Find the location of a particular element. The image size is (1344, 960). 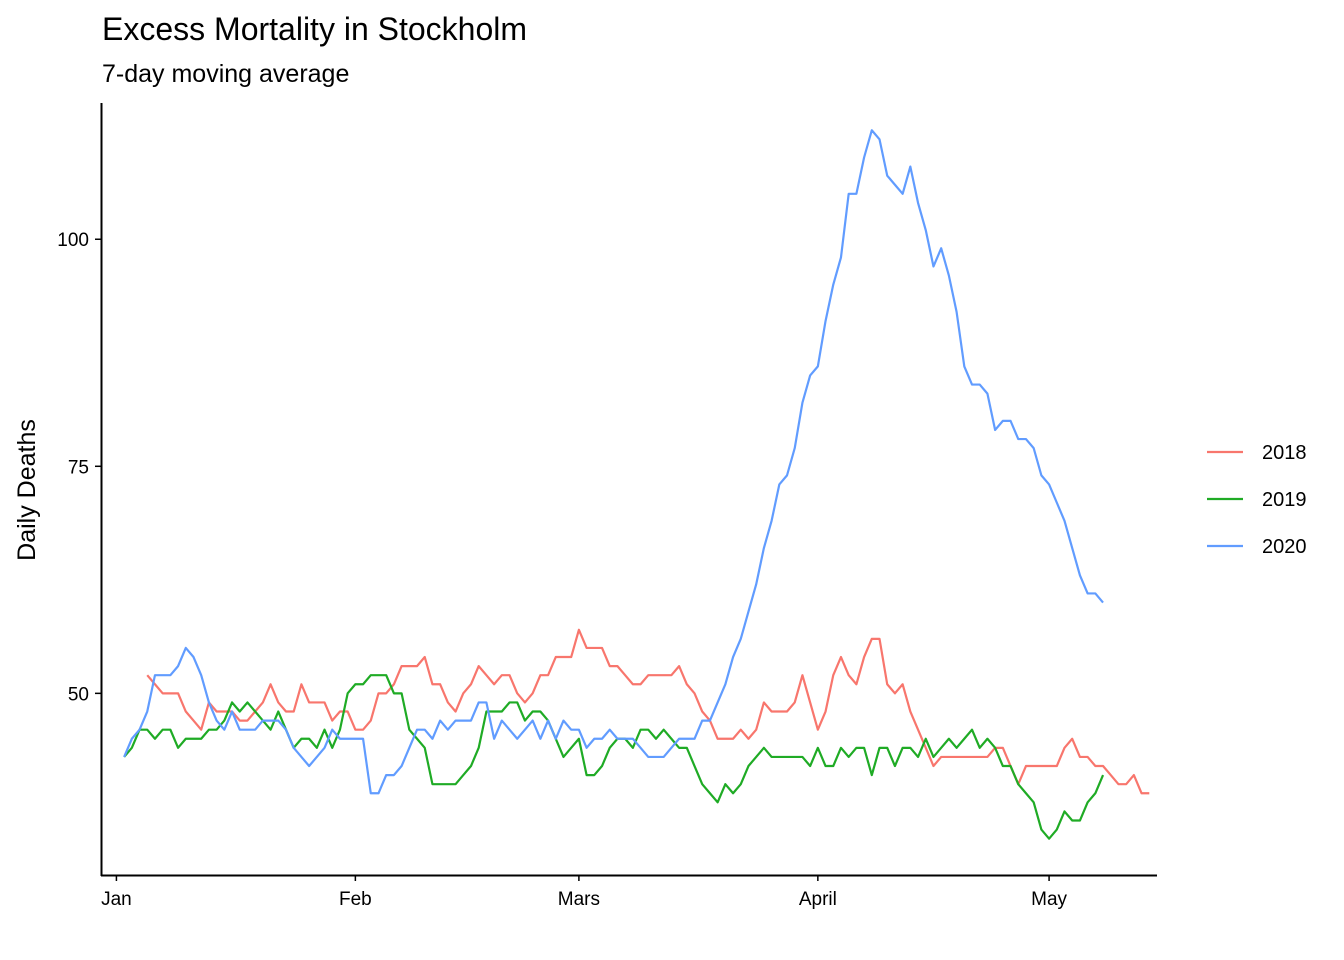

y-axis-title: Daily Deaths is located at coordinates (27, 490).